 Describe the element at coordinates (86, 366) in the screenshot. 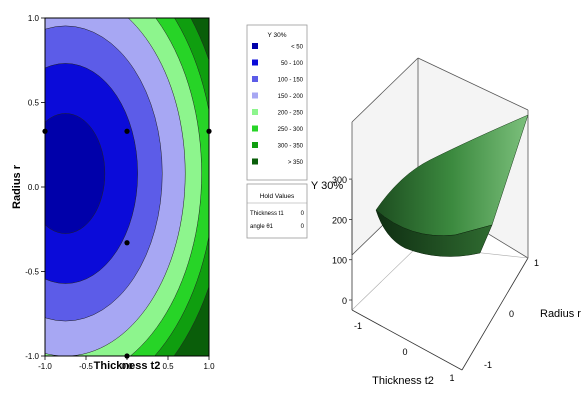

I see `x-tick-label: -0.5` at that location.